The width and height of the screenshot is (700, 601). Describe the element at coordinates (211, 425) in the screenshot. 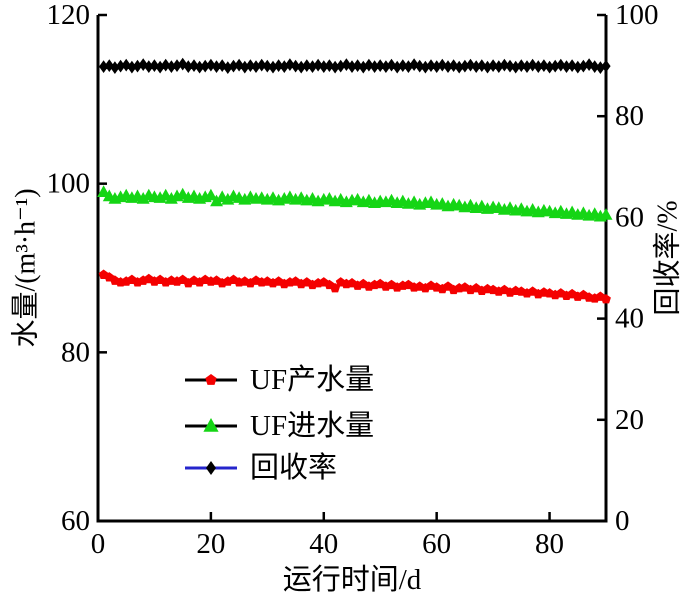

I see `legend-triangle-up-marker` at that location.